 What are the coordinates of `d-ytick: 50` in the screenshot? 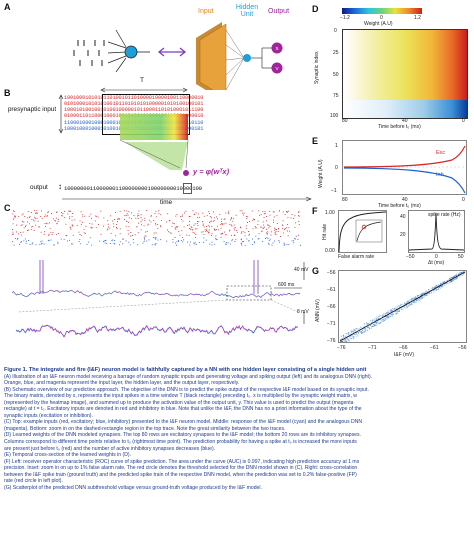 It's located at (336, 75).